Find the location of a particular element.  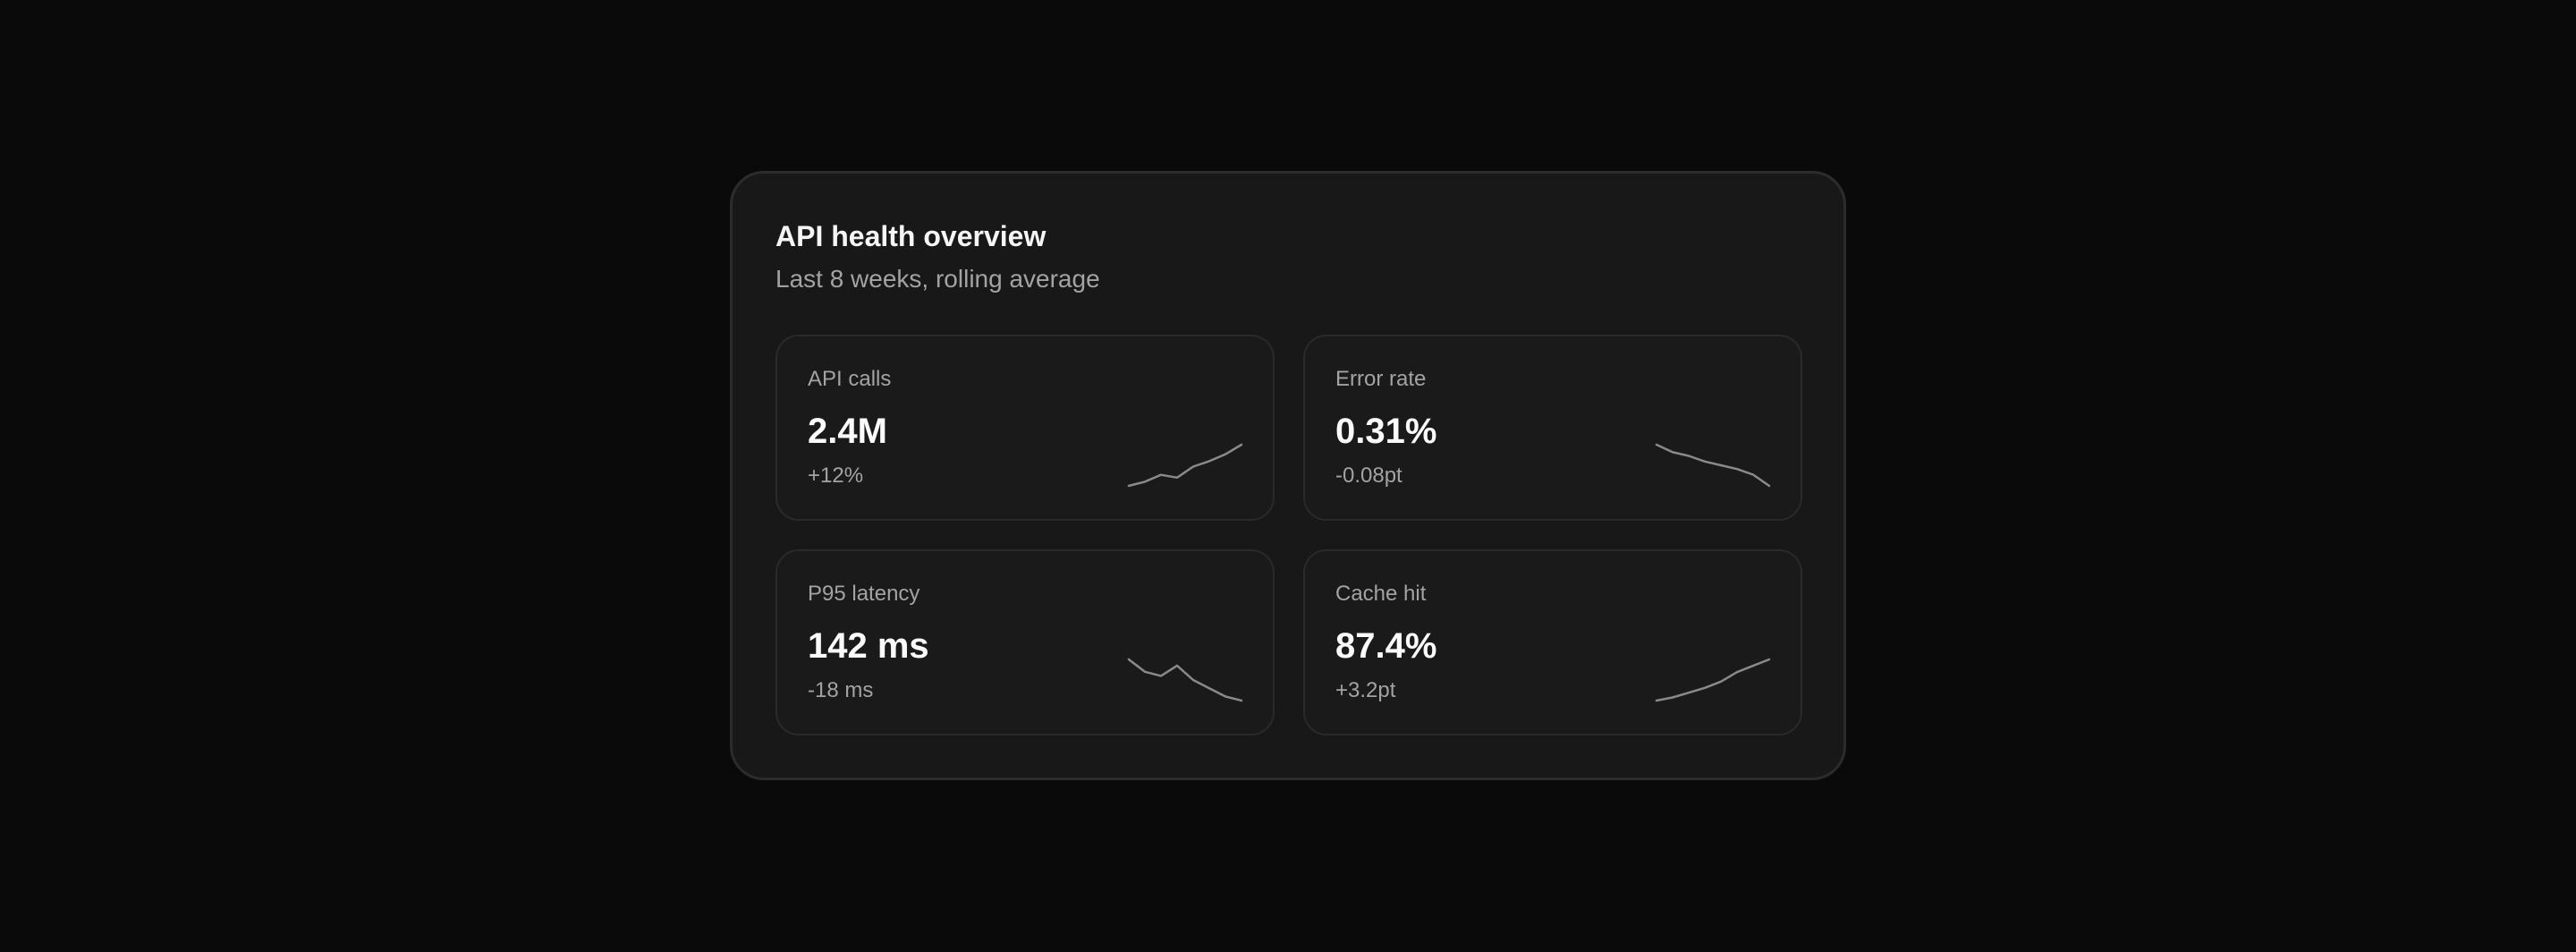

panel-subtitle: Last 8 weeks, rolling average is located at coordinates (937, 279).